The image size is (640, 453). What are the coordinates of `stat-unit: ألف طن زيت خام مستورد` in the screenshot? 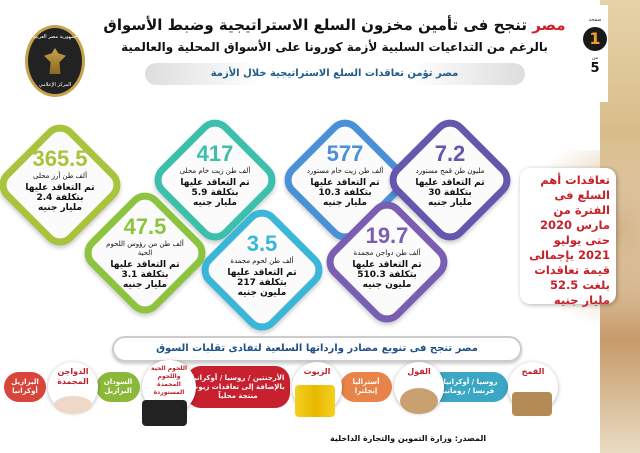 It's located at (345, 171).